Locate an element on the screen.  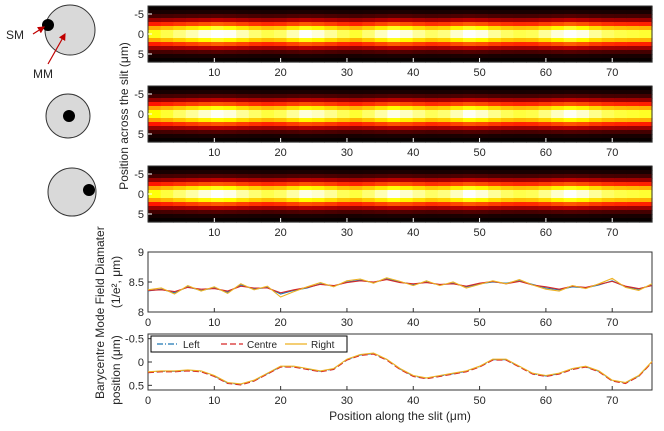
series-line-centre is located at coordinates (400, 369).